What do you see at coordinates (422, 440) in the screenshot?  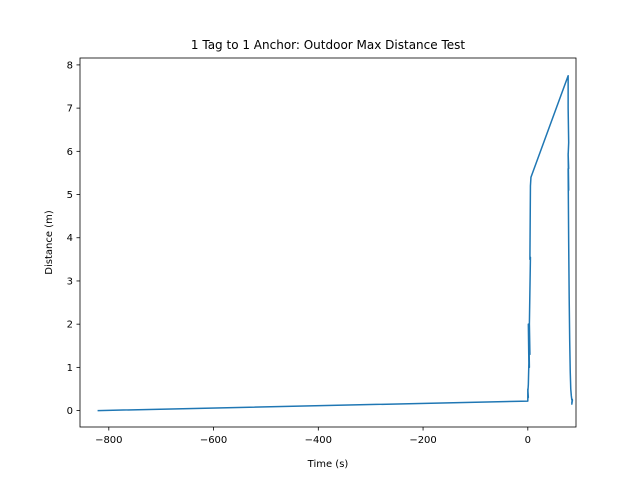 I see `x-tick-label: −200` at bounding box center [422, 440].